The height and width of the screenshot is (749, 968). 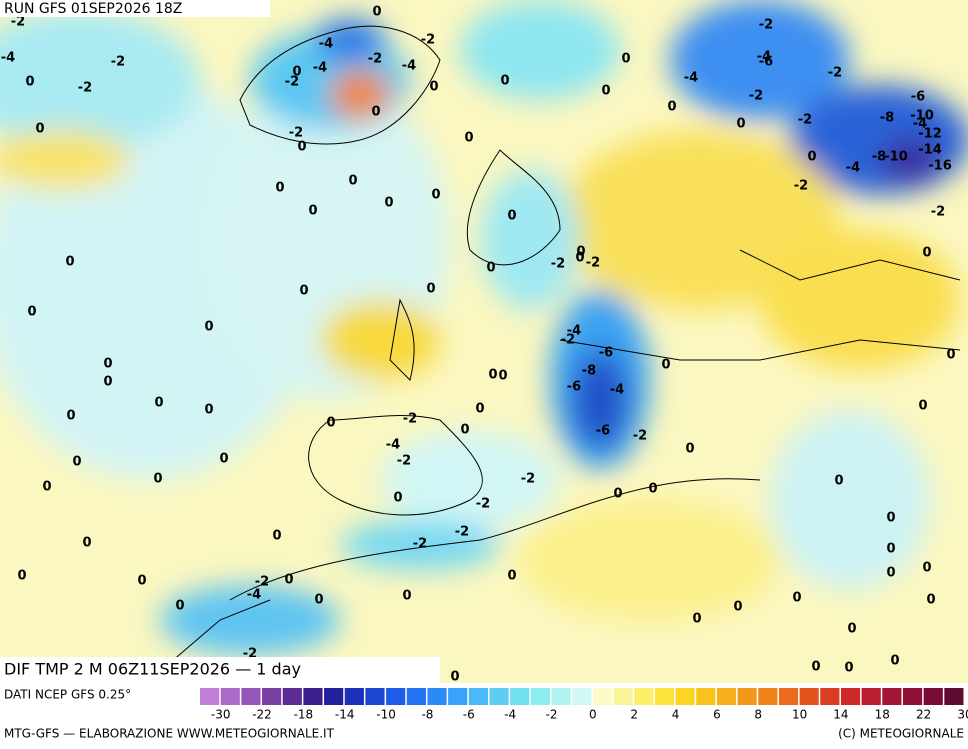 What do you see at coordinates (304, 715) in the screenshot?
I see `colorbar-label: -18` at bounding box center [304, 715].